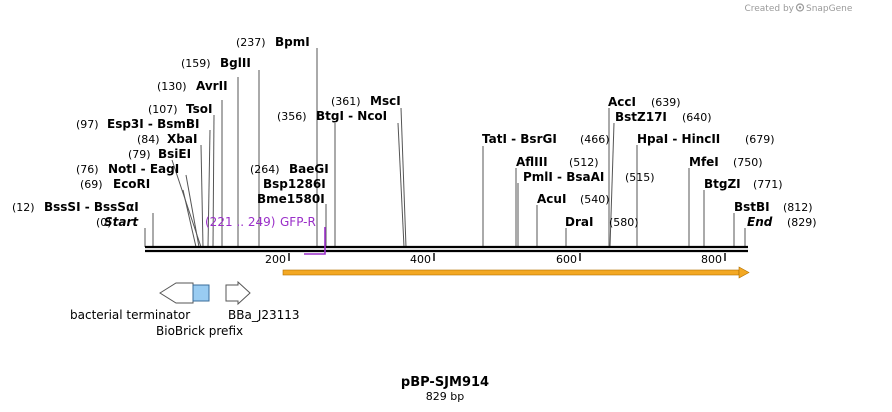 This screenshot has height=412, width=892. Describe the element at coordinates (445, 382) in the screenshot. I see `plasmid-name: pBP-SJM914` at that location.